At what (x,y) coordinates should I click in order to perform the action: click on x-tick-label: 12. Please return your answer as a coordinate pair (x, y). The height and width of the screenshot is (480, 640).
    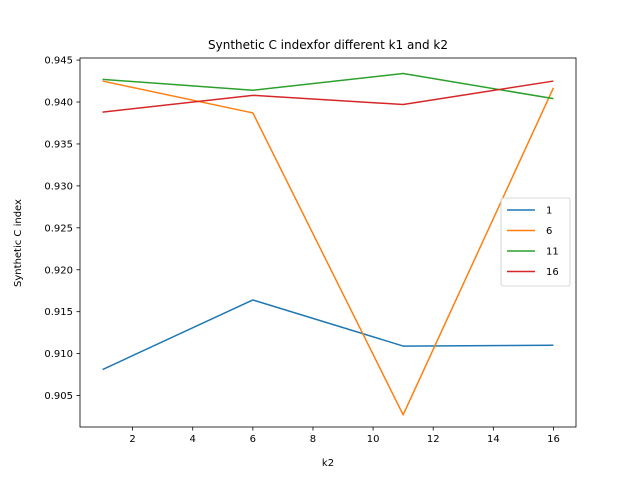
    Looking at the image, I should click on (433, 439).